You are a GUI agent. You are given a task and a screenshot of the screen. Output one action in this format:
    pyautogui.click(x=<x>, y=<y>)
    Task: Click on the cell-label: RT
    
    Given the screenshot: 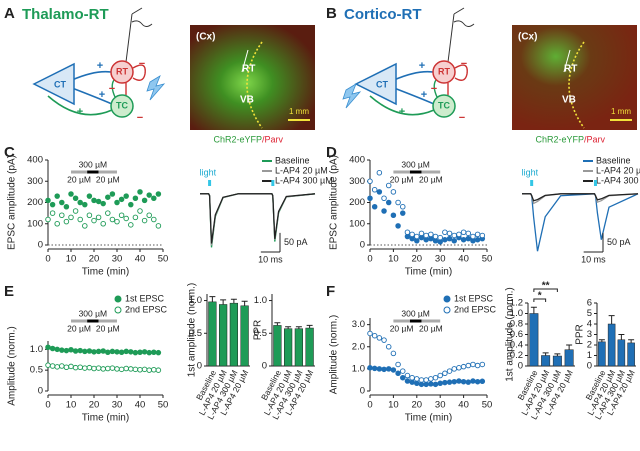 What is the action you would take?
    pyautogui.click(x=444, y=71)
    